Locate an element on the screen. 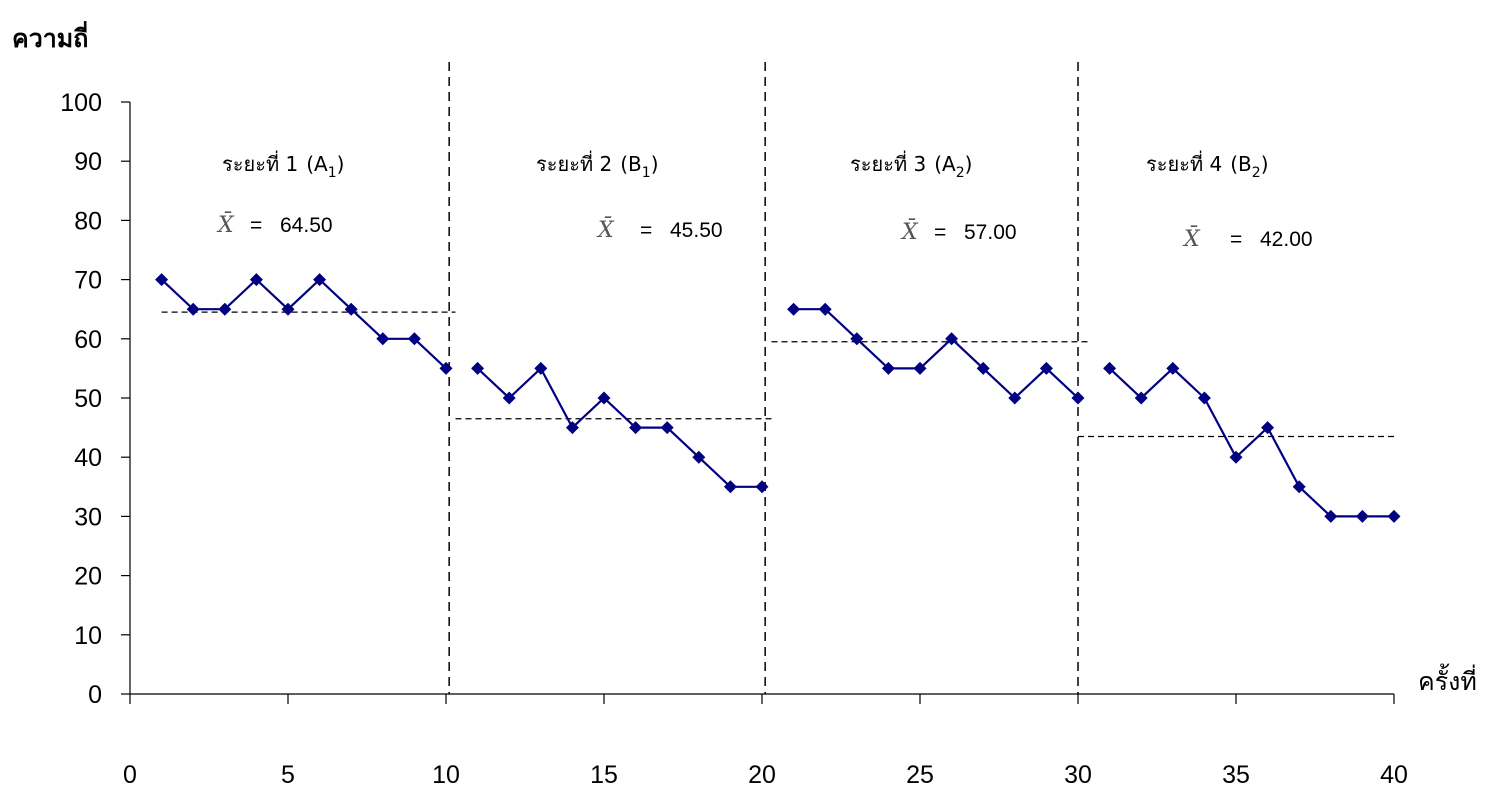 The width and height of the screenshot is (1493, 792). phase-title: ระยะที่ 3 (A2) is located at coordinates (911, 165).